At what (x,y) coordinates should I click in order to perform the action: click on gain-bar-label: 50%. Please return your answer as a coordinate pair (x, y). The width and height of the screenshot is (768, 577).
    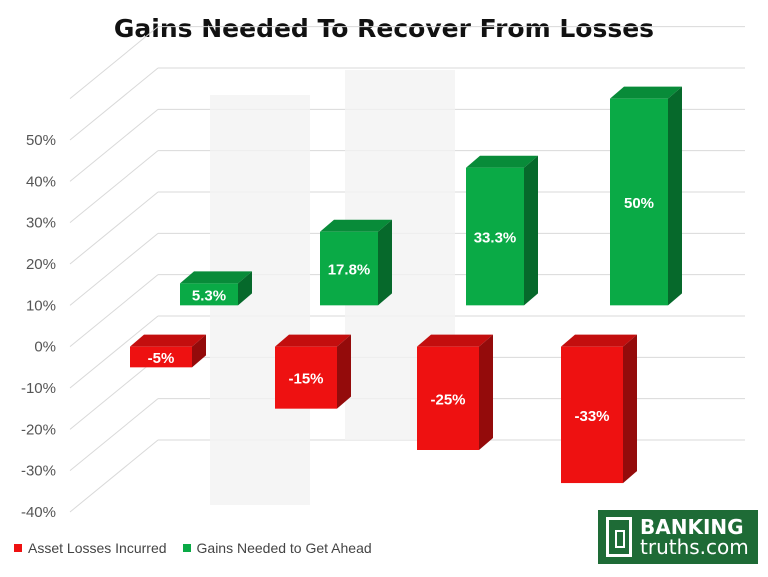
    Looking at the image, I should click on (639, 203).